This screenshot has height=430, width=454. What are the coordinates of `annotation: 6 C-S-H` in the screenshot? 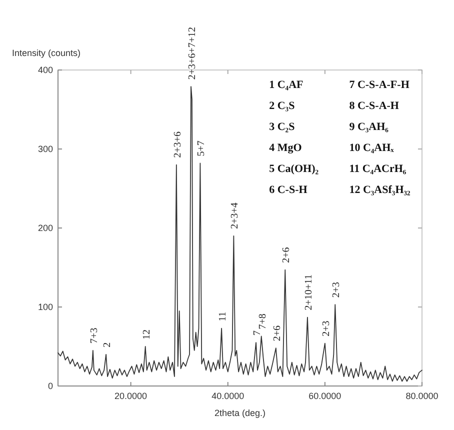 It's located at (288, 190).